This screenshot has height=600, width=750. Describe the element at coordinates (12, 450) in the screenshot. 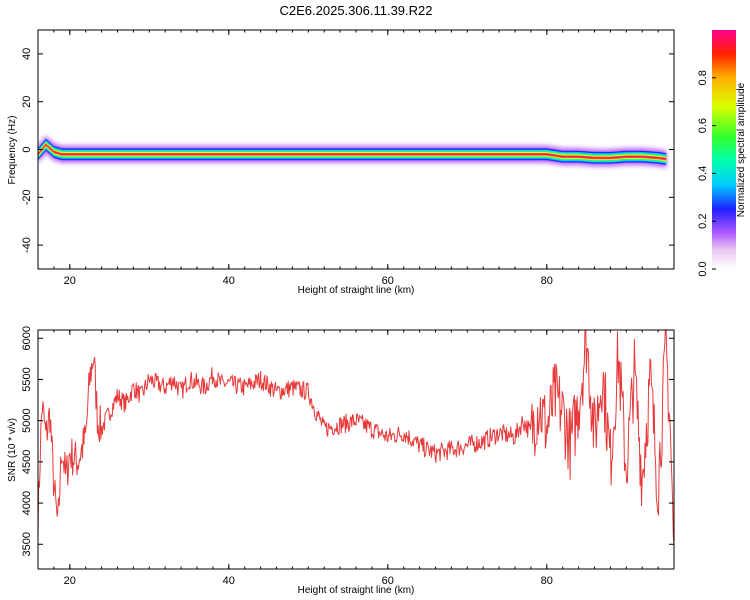

I see `snr-y-axis-label: SNR (10 * v/v)` at that location.